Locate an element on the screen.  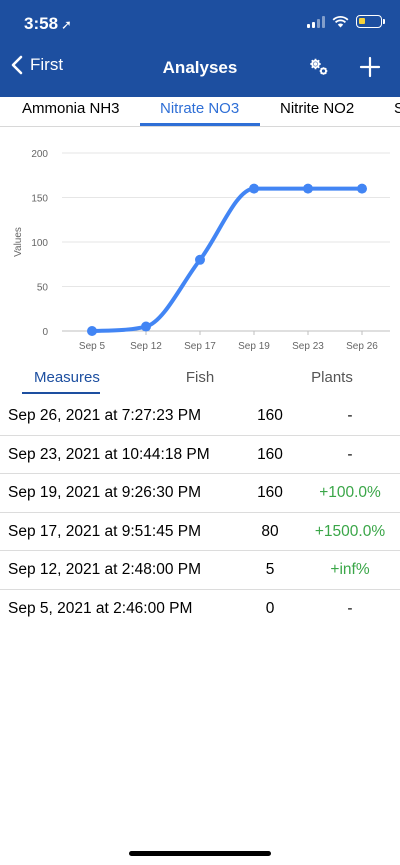
measure-date: Sep 17, 2021 at 9:51:45 PM is located at coordinates (105, 531).